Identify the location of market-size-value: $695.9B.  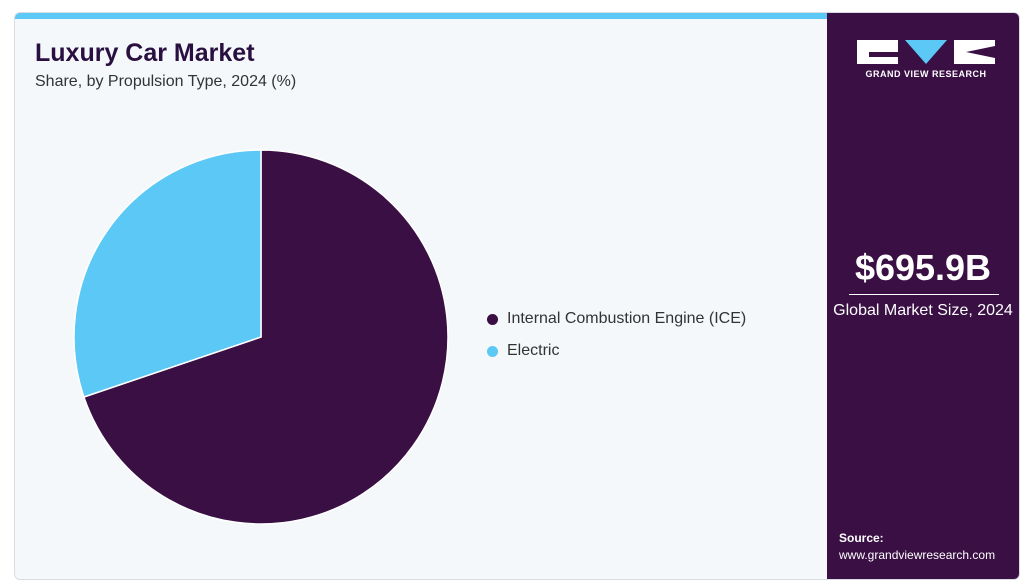
(923, 267).